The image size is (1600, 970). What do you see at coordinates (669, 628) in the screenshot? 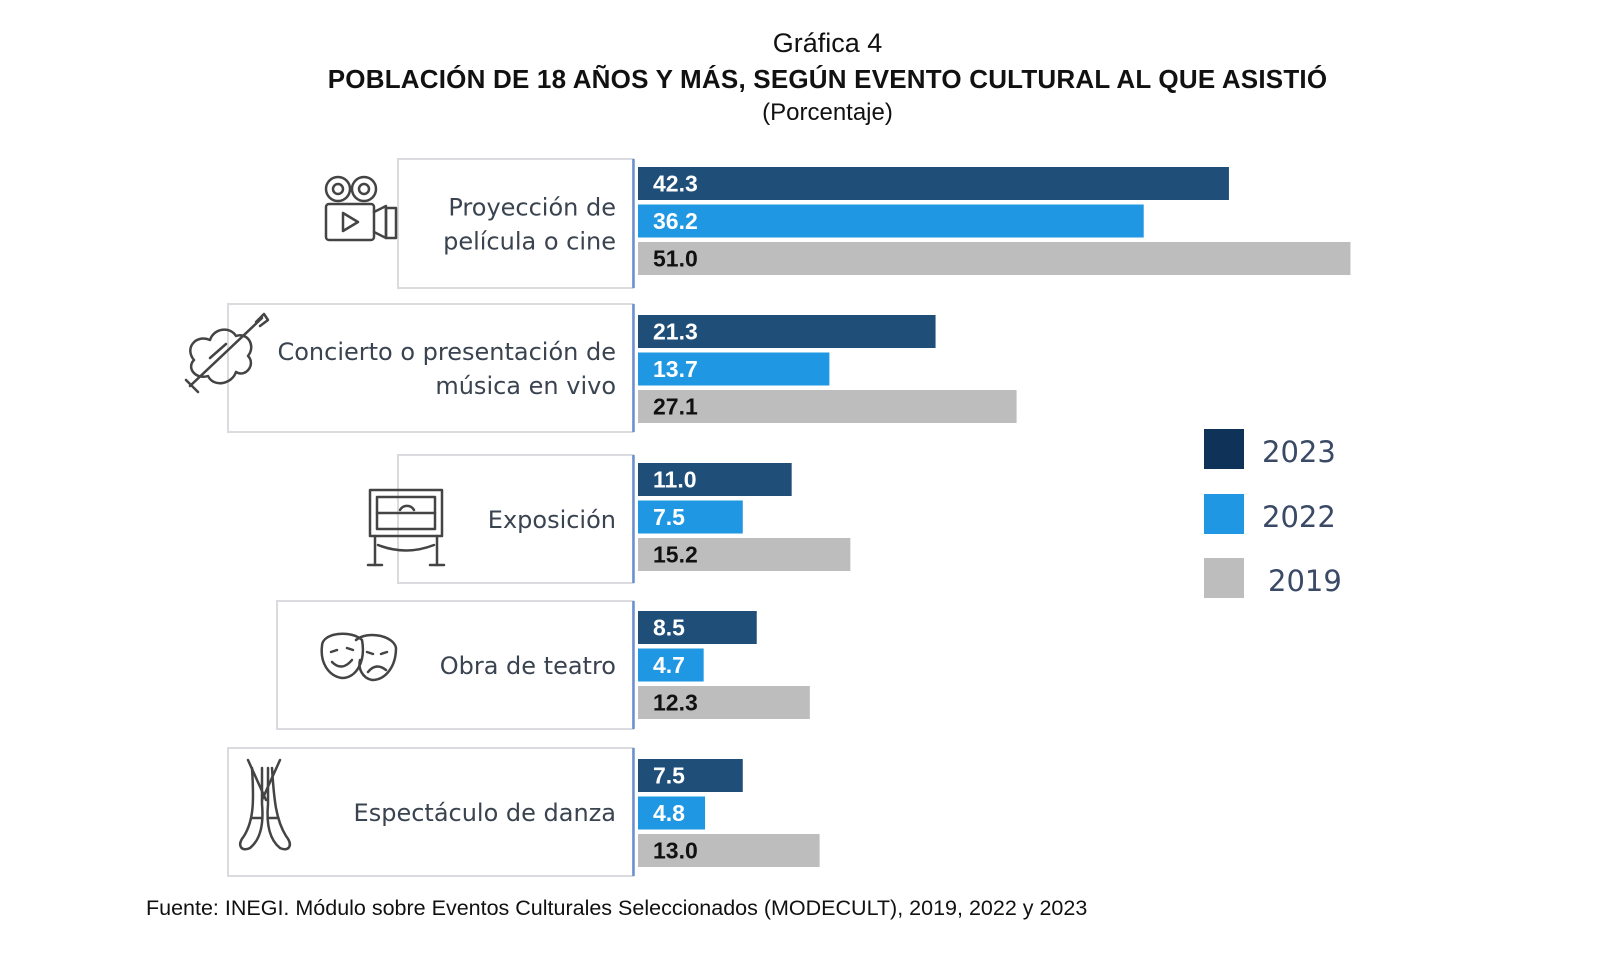
I see `data-label-2023: 8.5` at bounding box center [669, 628].